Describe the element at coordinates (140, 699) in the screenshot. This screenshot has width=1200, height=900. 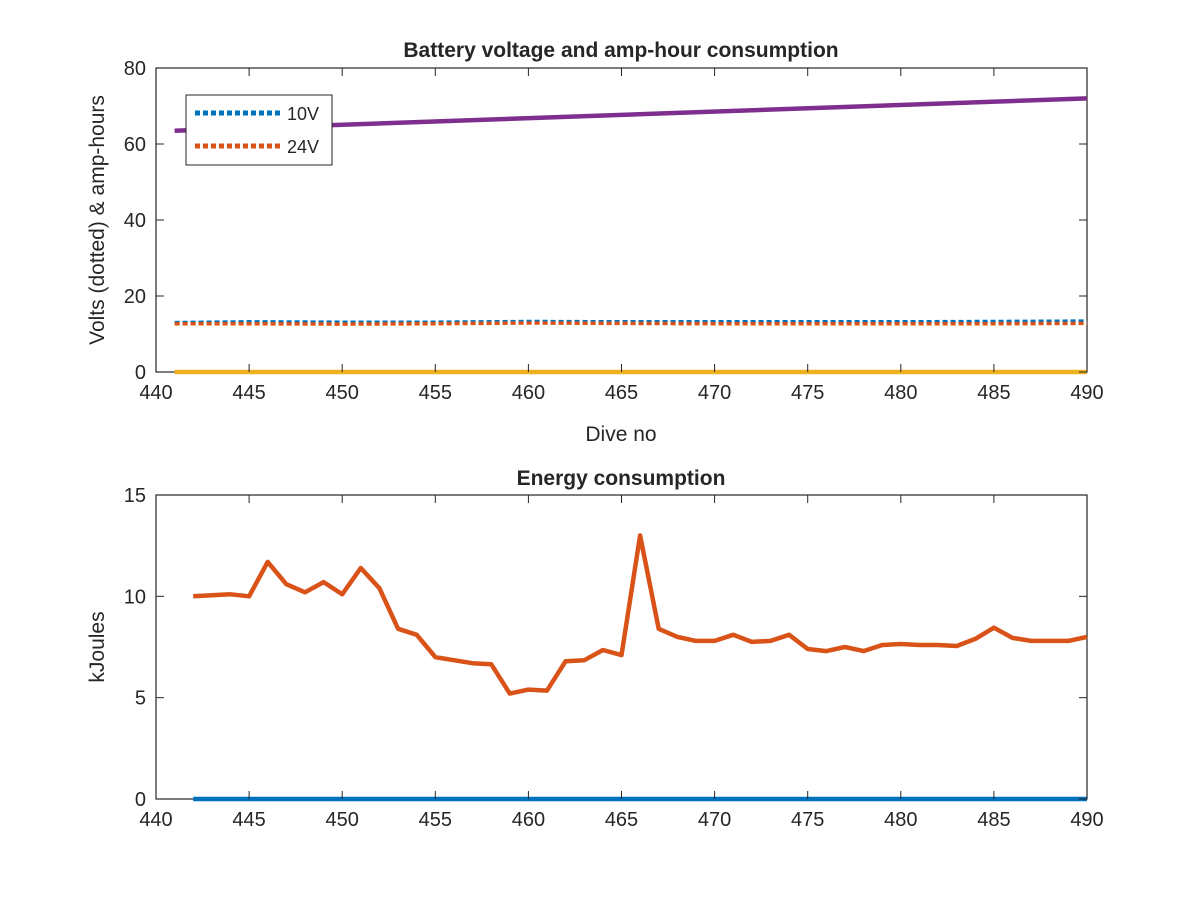
I see `y-tick-label: 5` at that location.